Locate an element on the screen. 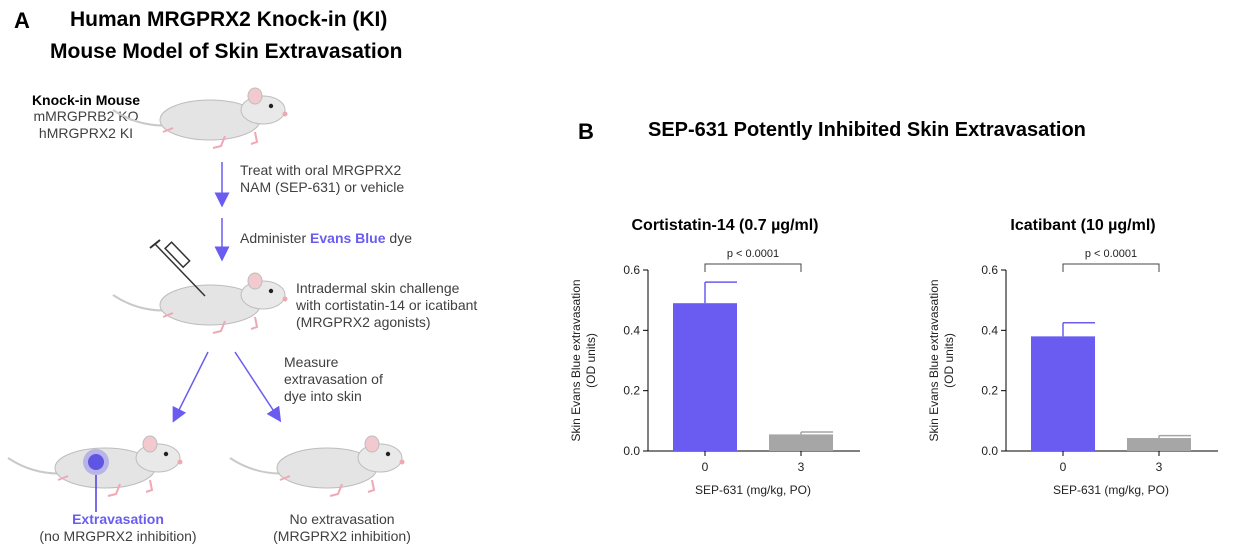 The image size is (1237, 554). outcome-no-extravasation: No extravasation (MRGPRX2 inhibition) is located at coordinates (342, 528).